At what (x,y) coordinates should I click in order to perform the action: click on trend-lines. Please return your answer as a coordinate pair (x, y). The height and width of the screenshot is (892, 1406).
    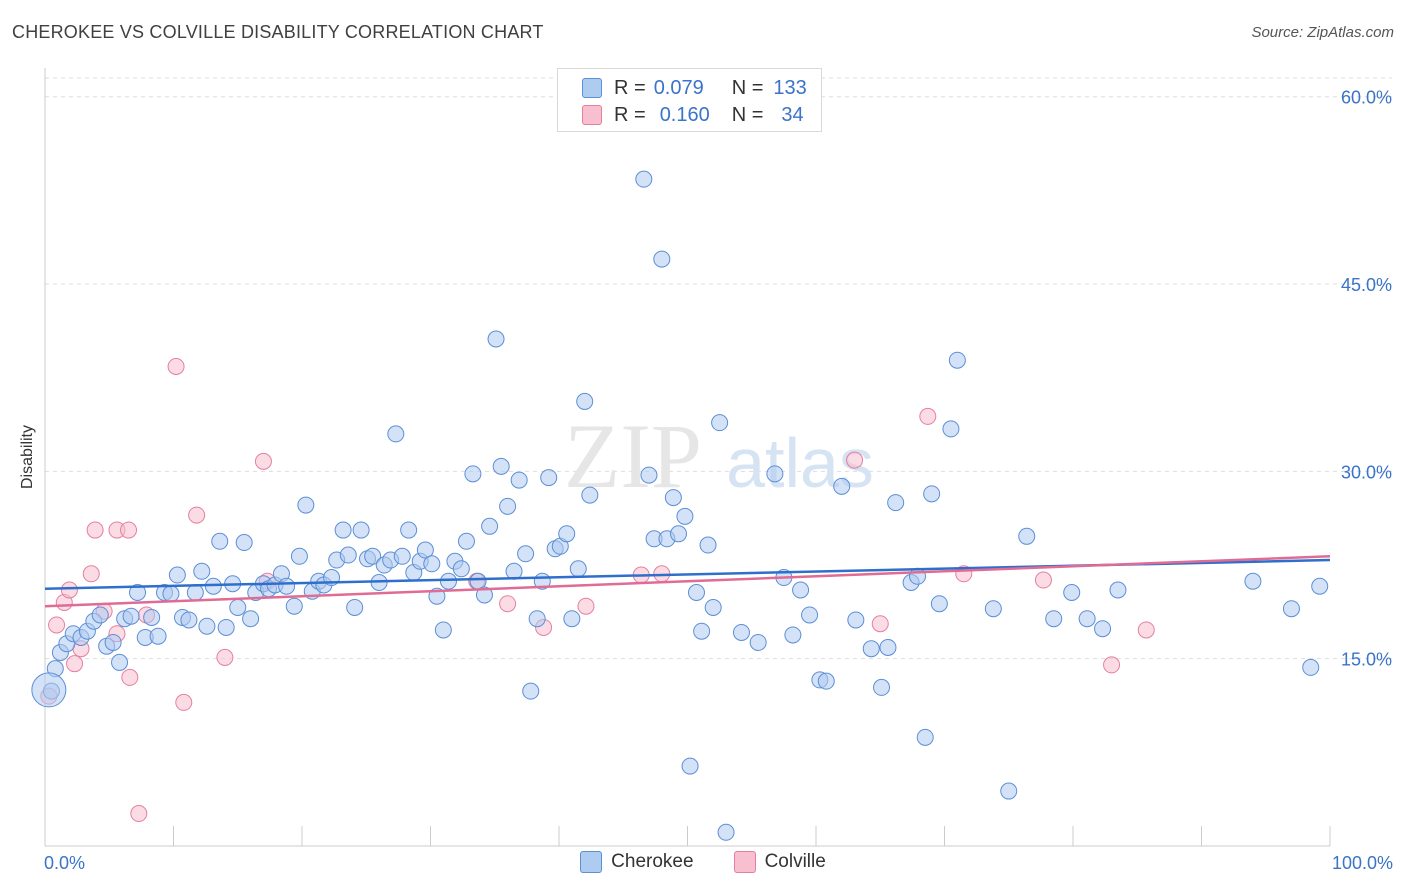
    Looking at the image, I should click on (687, 581).